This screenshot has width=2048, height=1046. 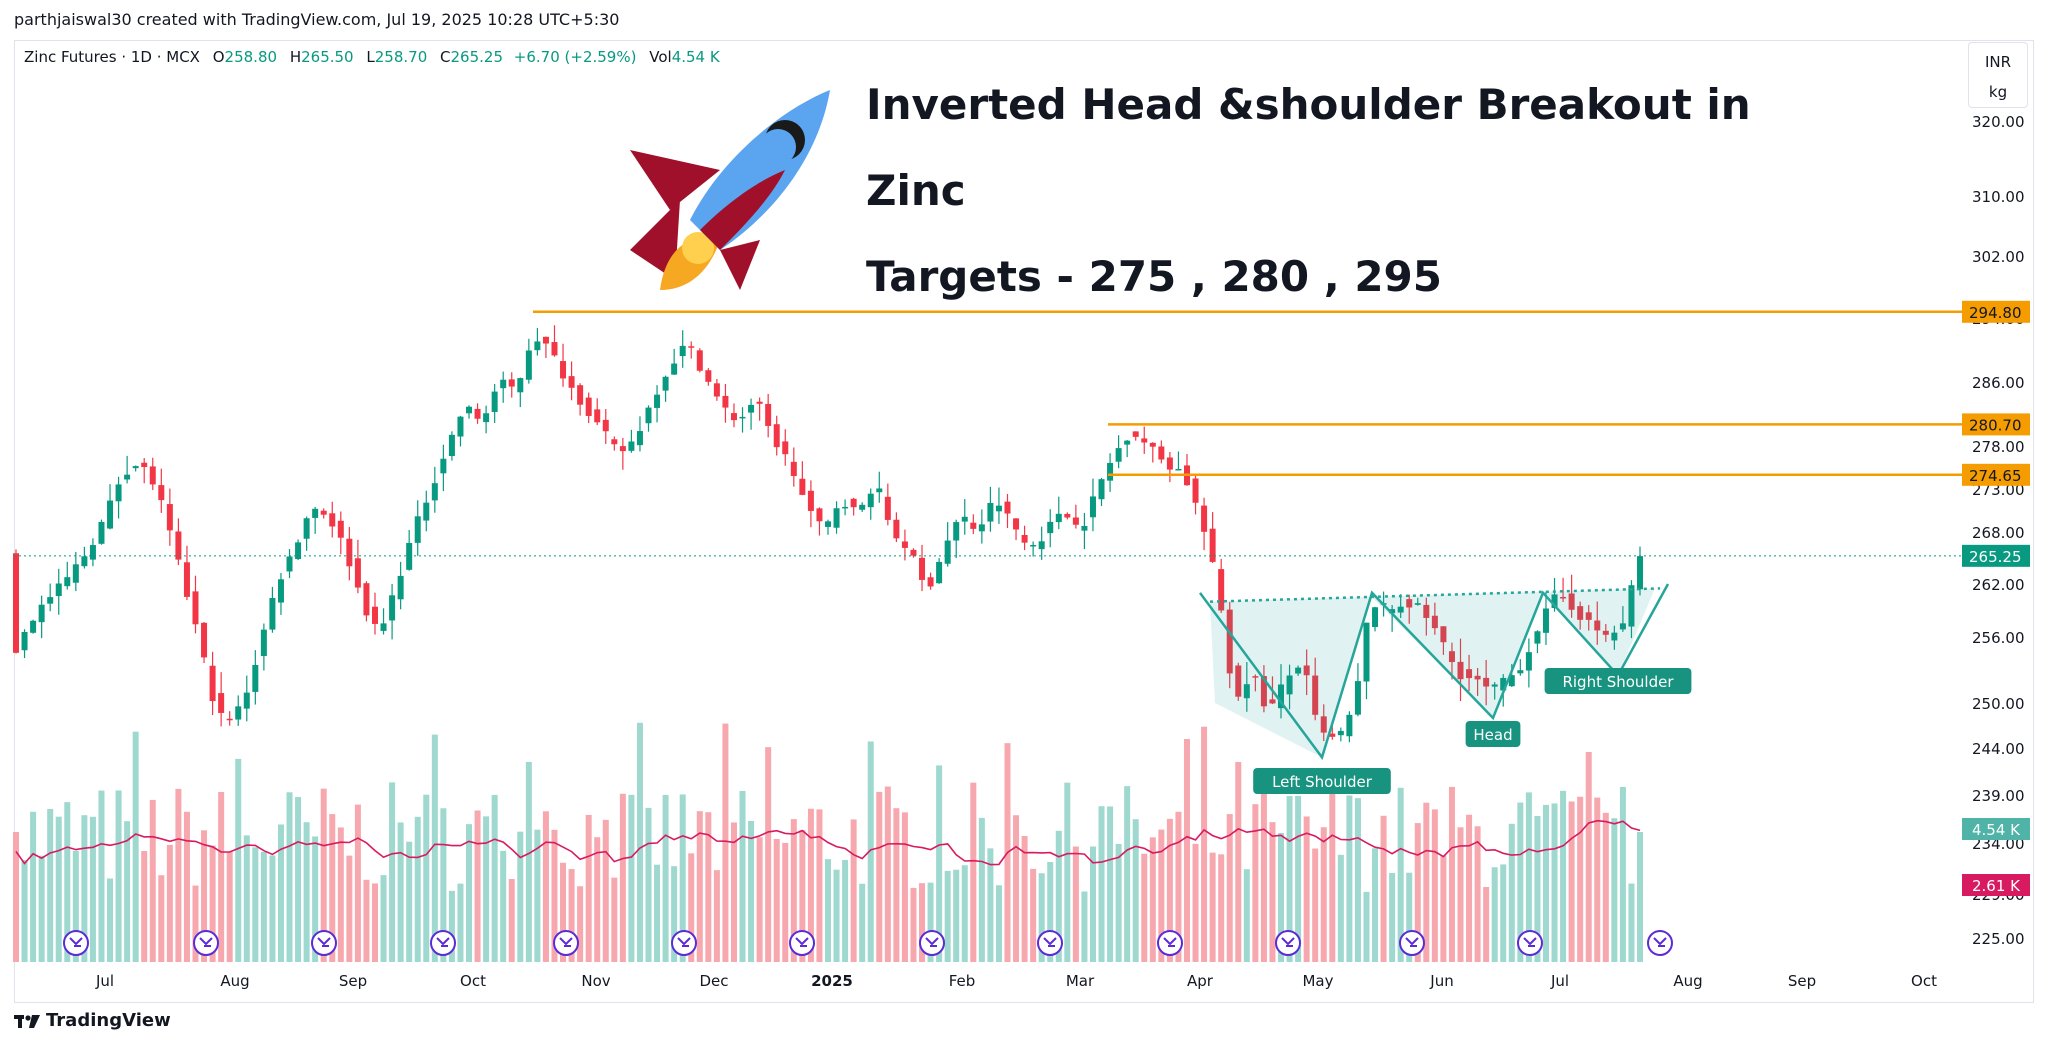 I want to click on tradingview-logo-text: TradingView, so click(x=108, y=1020).